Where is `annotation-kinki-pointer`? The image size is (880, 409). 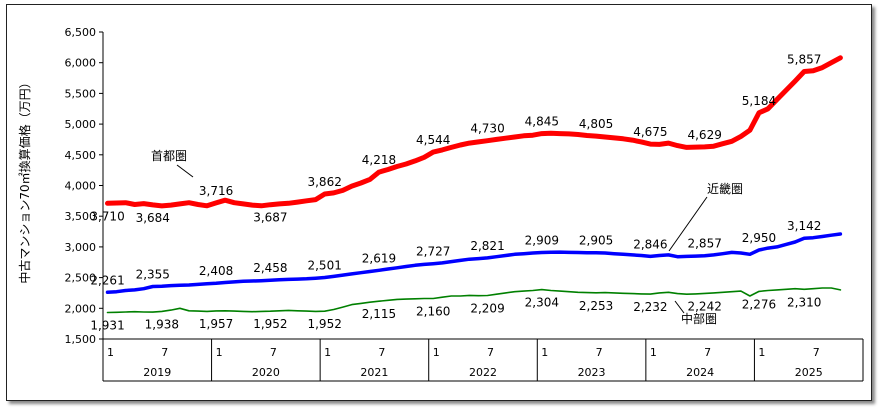
annotation-kinki-pointer is located at coordinates (688, 224).